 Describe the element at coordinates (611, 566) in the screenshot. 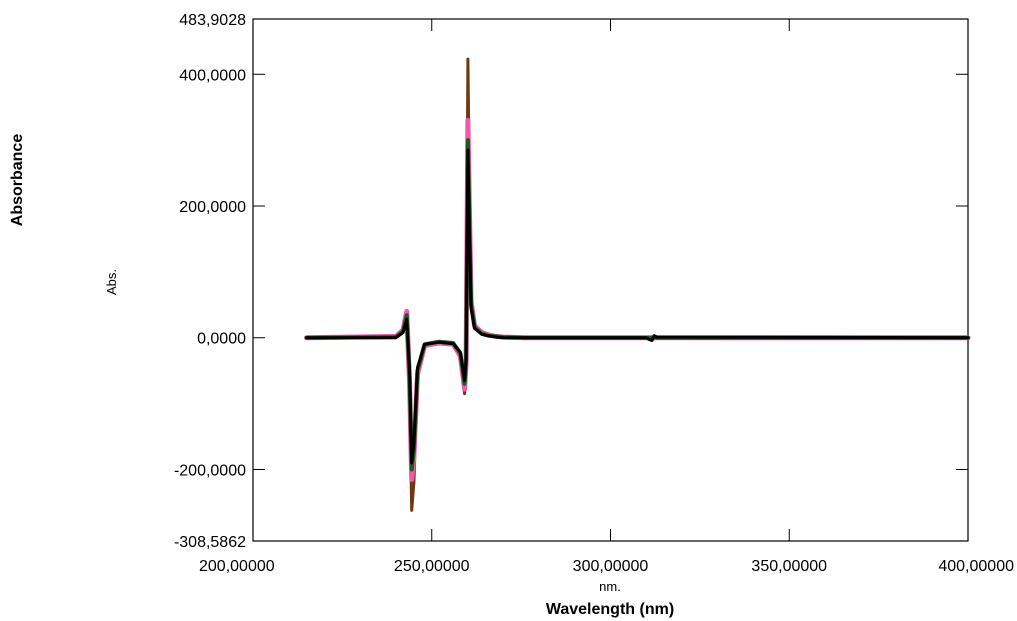

I see `x-tick-label: 300,00000` at that location.